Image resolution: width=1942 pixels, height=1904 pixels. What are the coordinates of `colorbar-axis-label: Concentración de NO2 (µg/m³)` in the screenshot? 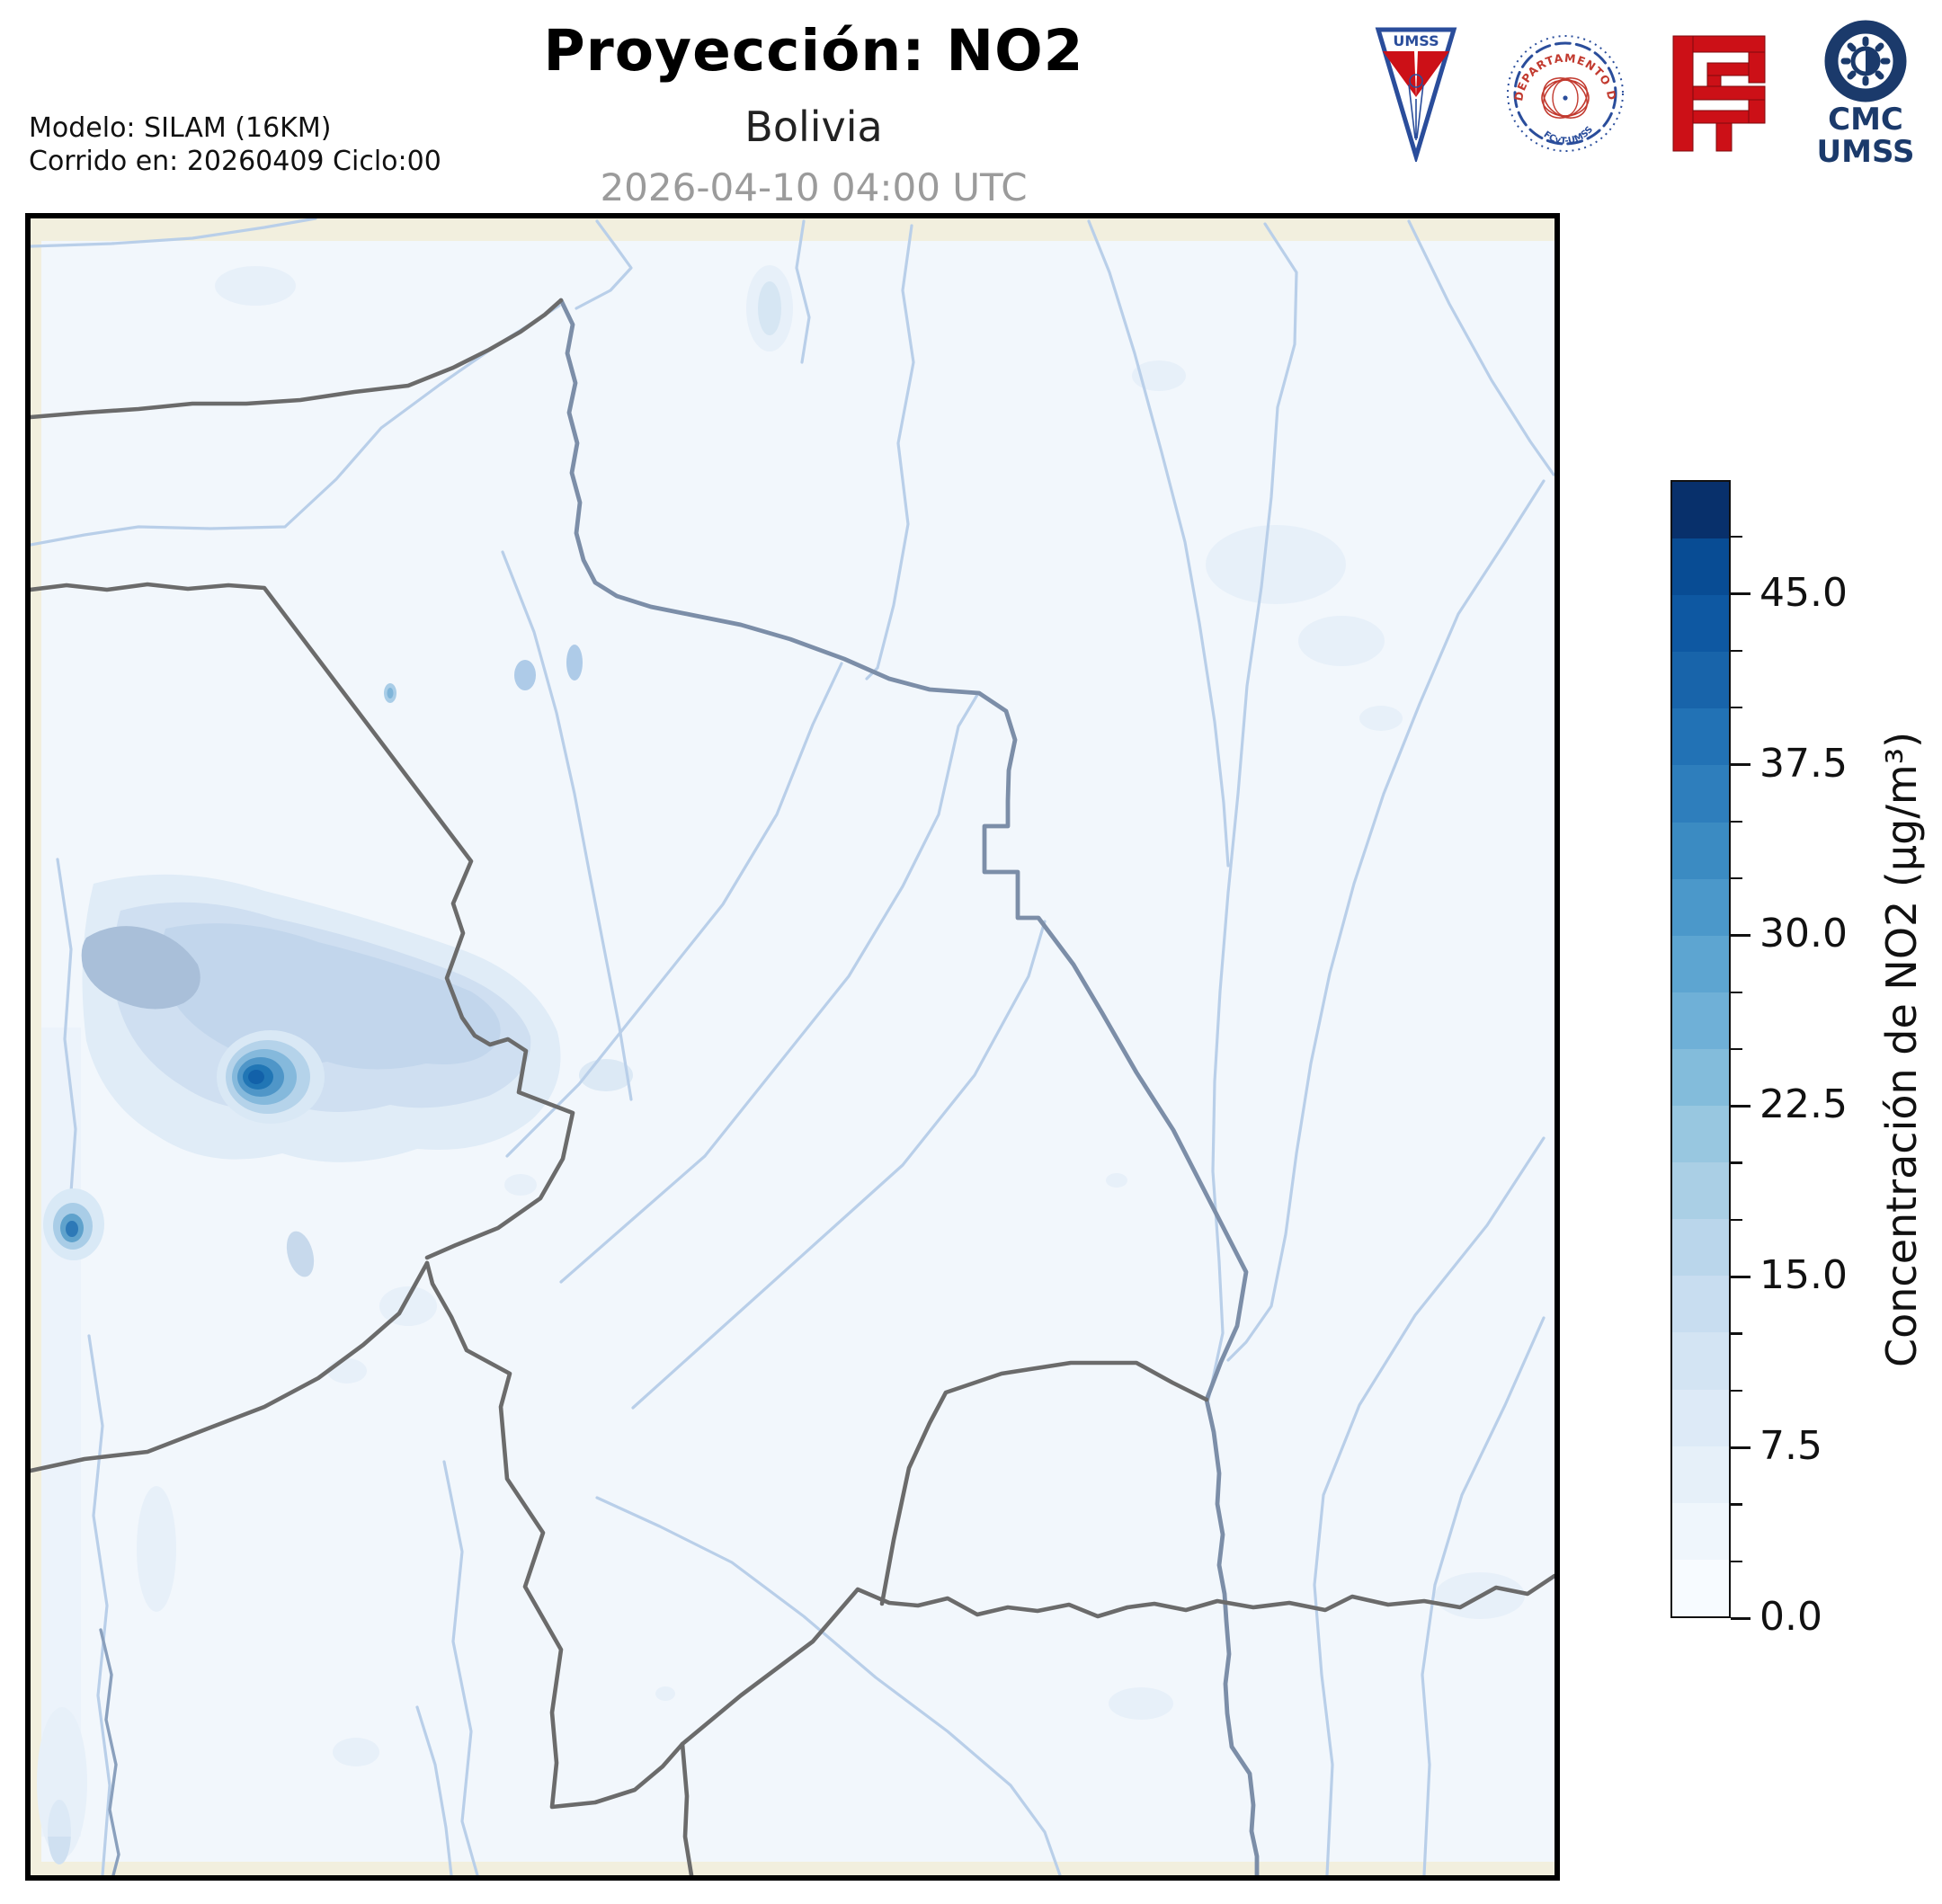 It's located at (1901, 1049).